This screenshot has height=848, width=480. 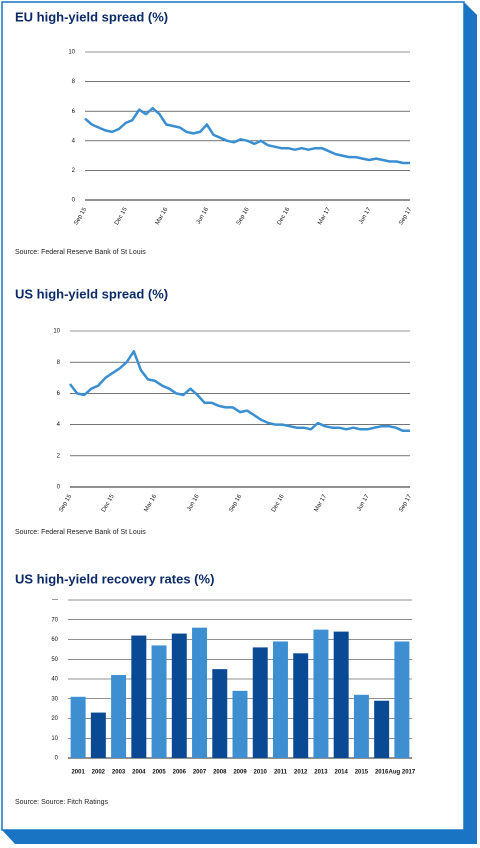 What do you see at coordinates (220, 773) in the screenshot?
I see `x-tick-label: 2008` at bounding box center [220, 773].